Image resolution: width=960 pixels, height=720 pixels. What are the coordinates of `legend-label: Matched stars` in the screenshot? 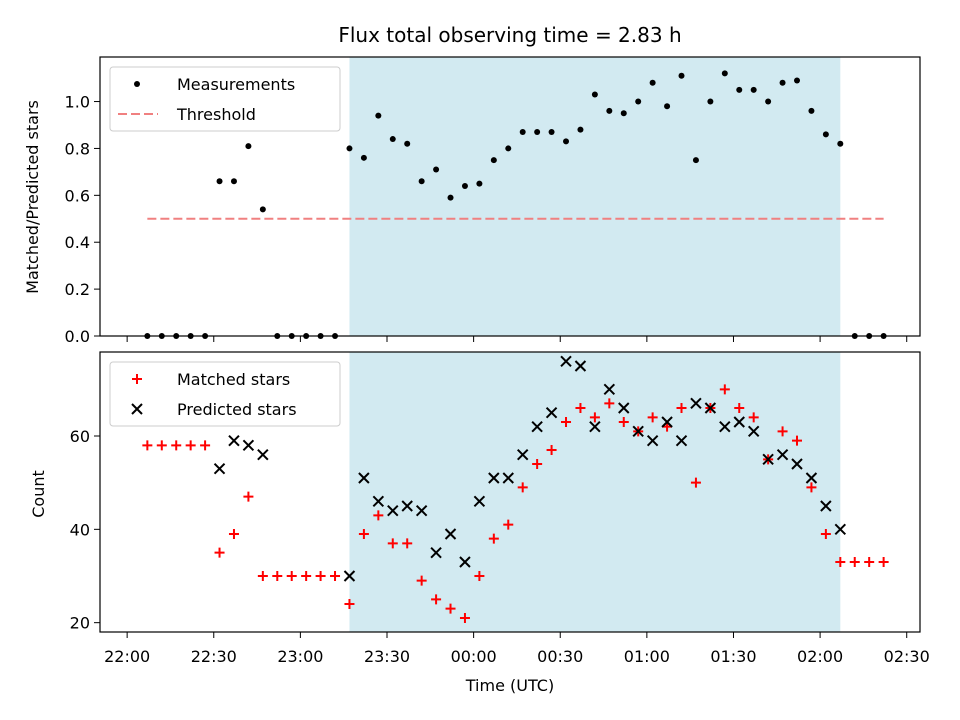 It's located at (233, 379).